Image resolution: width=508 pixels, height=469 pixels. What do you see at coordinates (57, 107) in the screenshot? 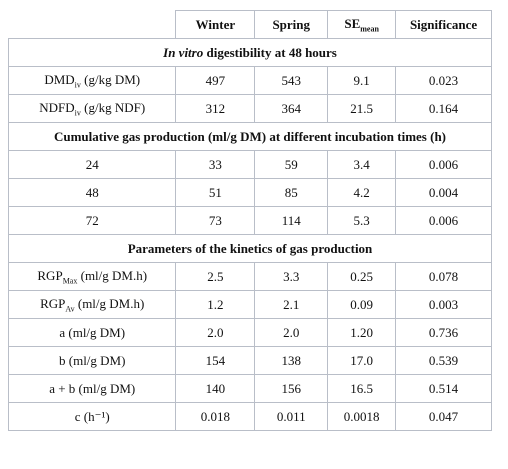
I see `text: NDFD` at bounding box center [57, 107].